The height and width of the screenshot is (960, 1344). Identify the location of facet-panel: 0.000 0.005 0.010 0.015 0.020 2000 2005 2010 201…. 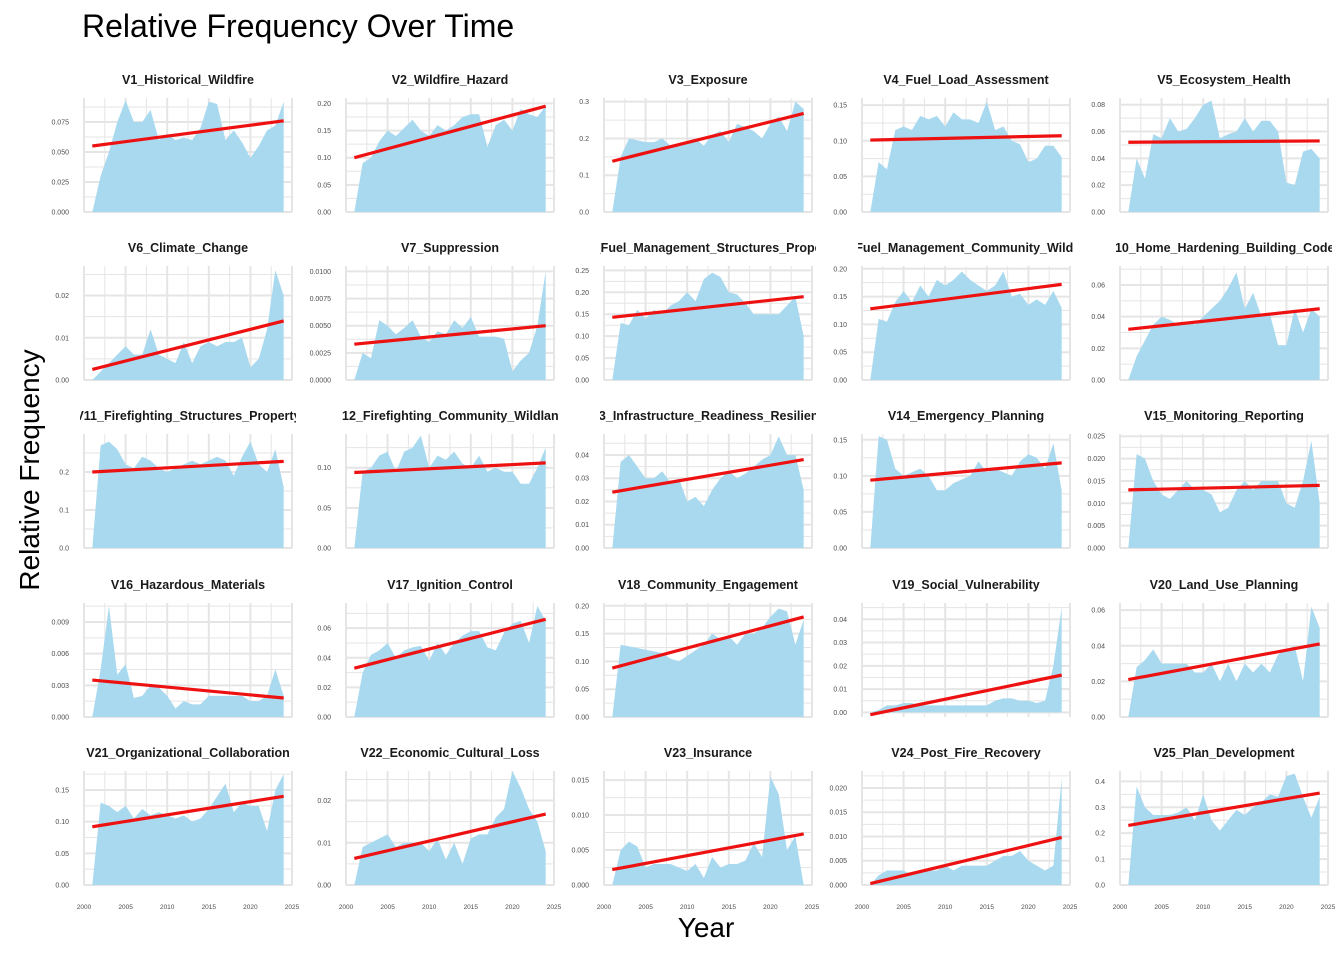
(953, 828).